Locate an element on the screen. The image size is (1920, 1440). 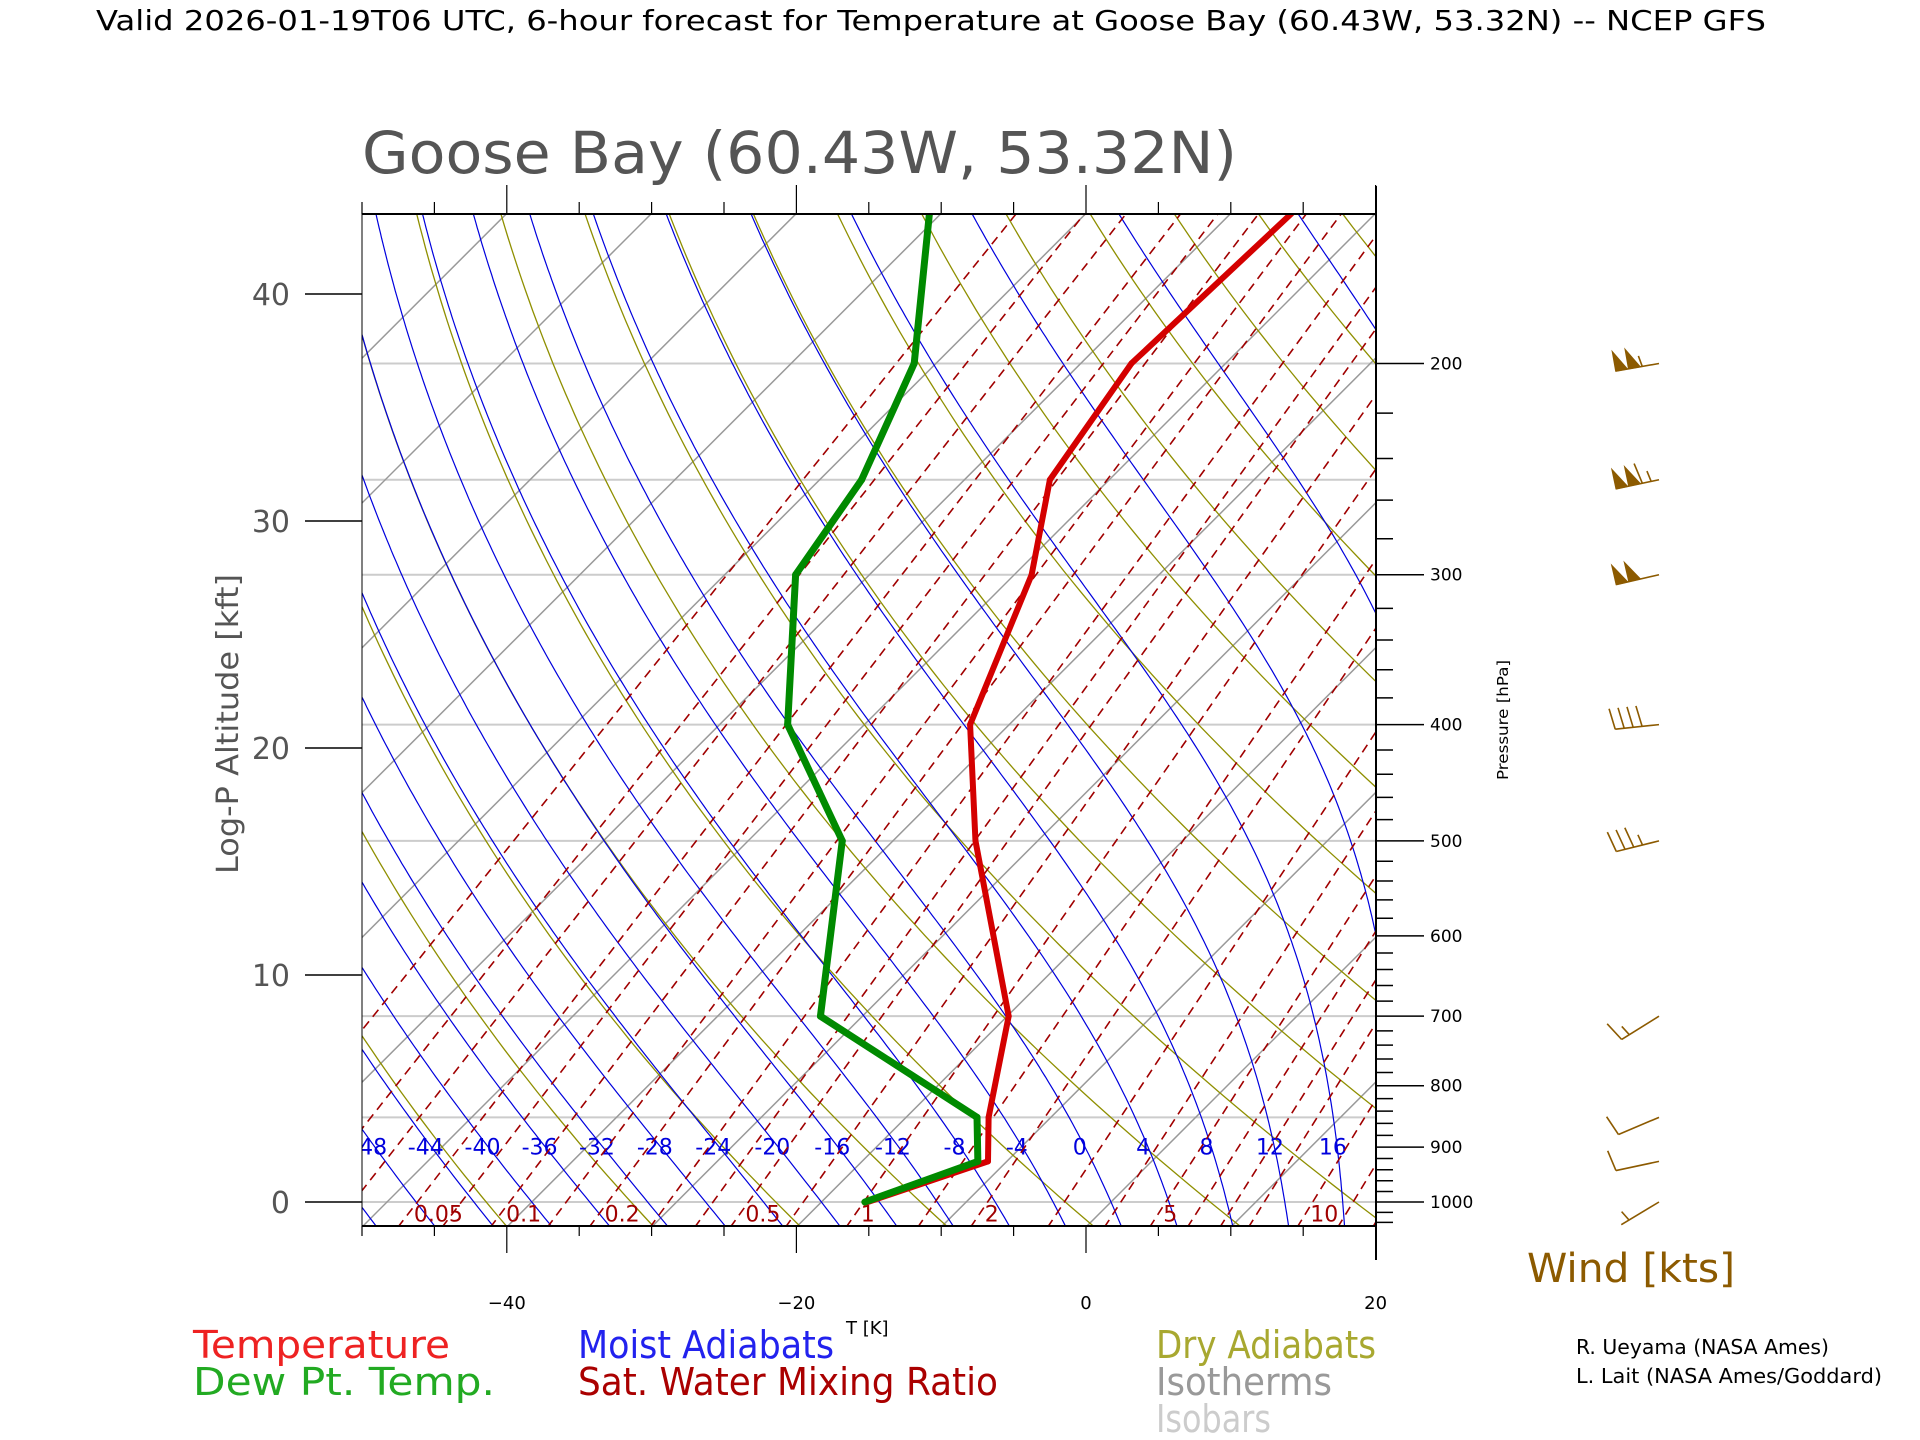
legend-temperature: Temperature is located at coordinates (321, 1345).